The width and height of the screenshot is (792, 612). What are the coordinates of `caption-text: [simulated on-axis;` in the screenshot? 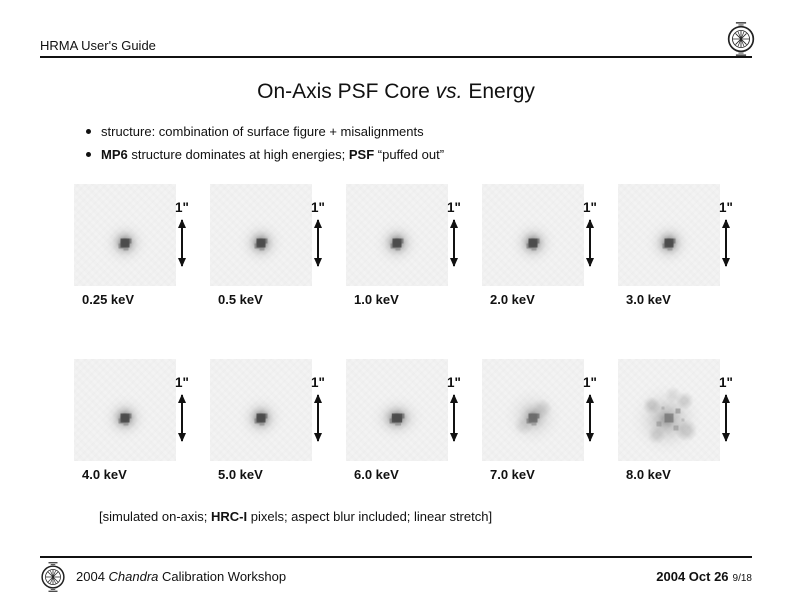 It's located at (155, 516).